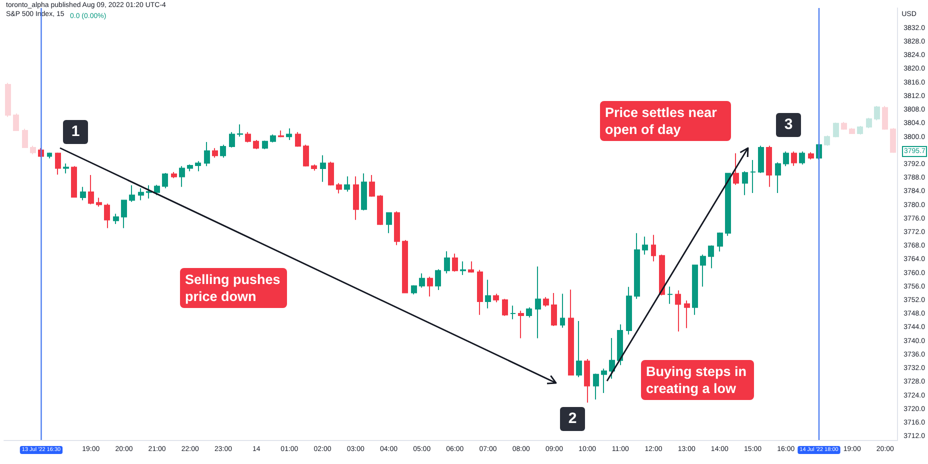 This screenshot has width=928, height=464. Describe the element at coordinates (665, 121) in the screenshot. I see `annotation: Price settles near open of day` at that location.